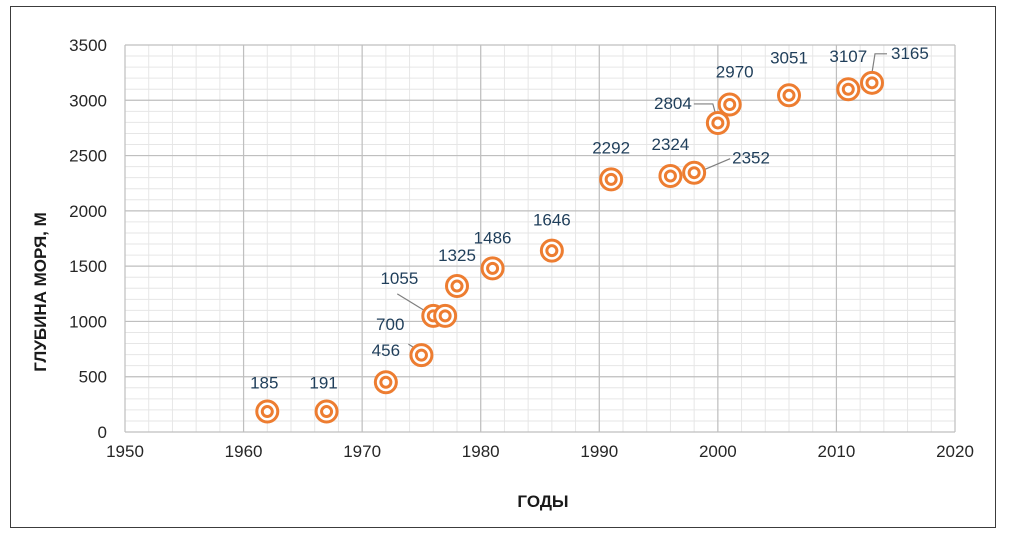  I want to click on y-tick-label: 0, so click(102, 432).